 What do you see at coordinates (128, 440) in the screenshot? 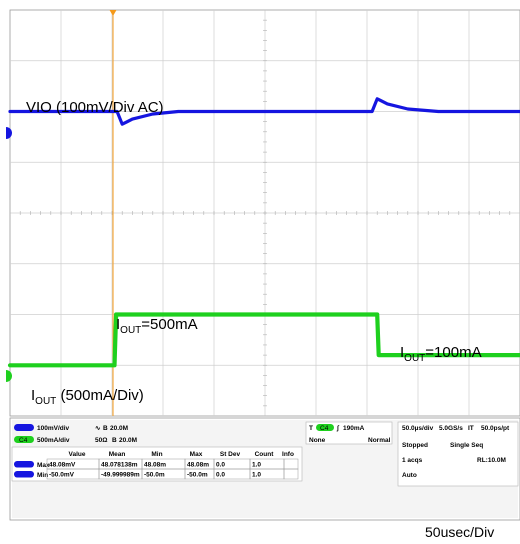
I see `ch2-bandwidth: 20.0M` at bounding box center [128, 440].